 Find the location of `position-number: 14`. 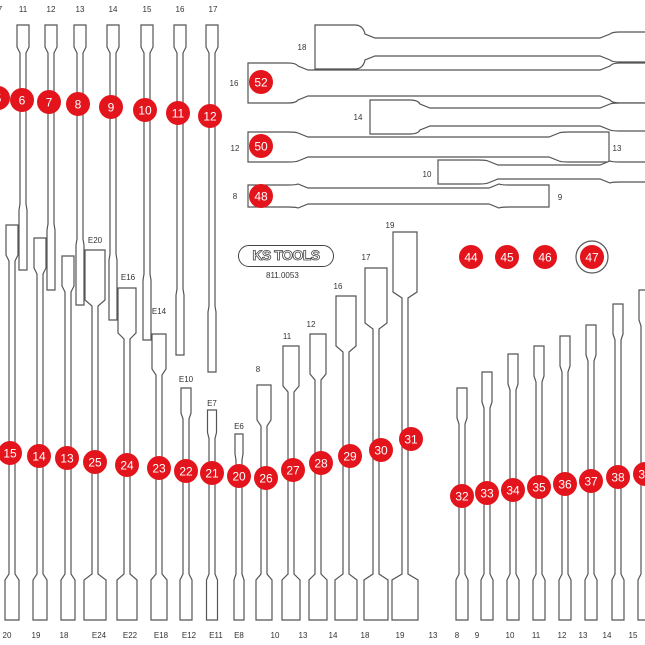

position-number: 14 is located at coordinates (39, 457).